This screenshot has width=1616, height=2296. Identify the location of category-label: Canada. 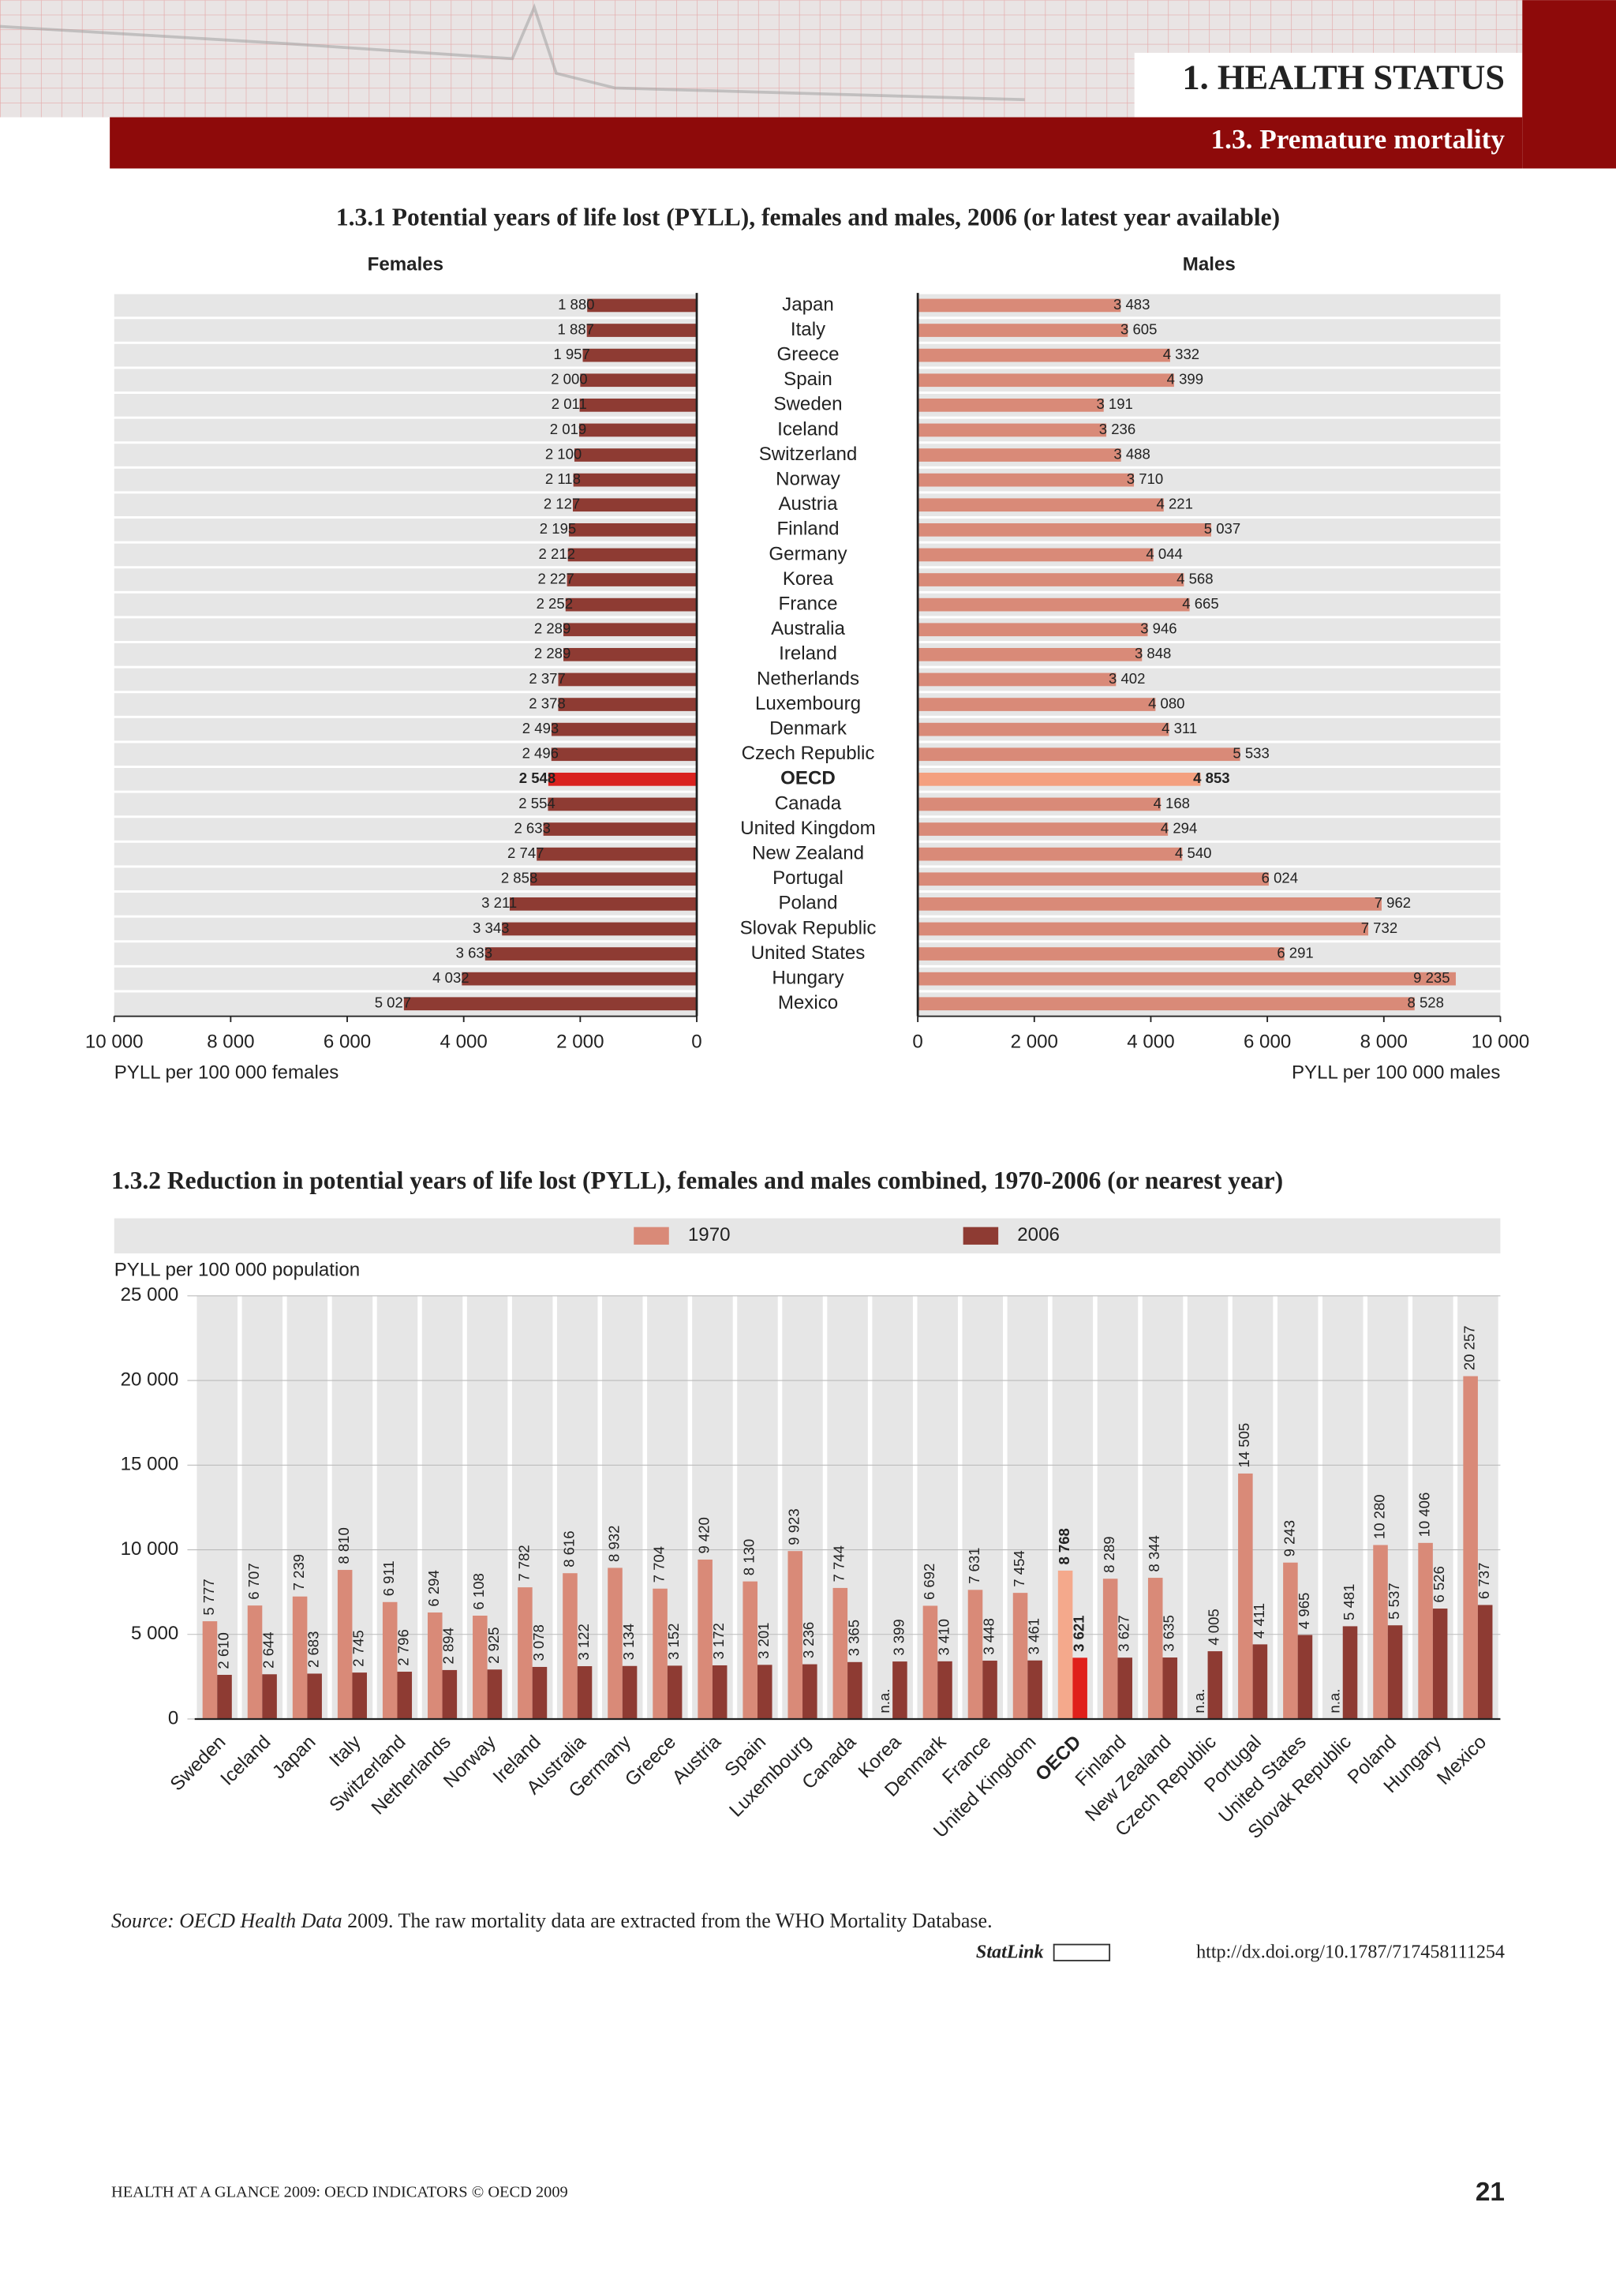
(808, 803).